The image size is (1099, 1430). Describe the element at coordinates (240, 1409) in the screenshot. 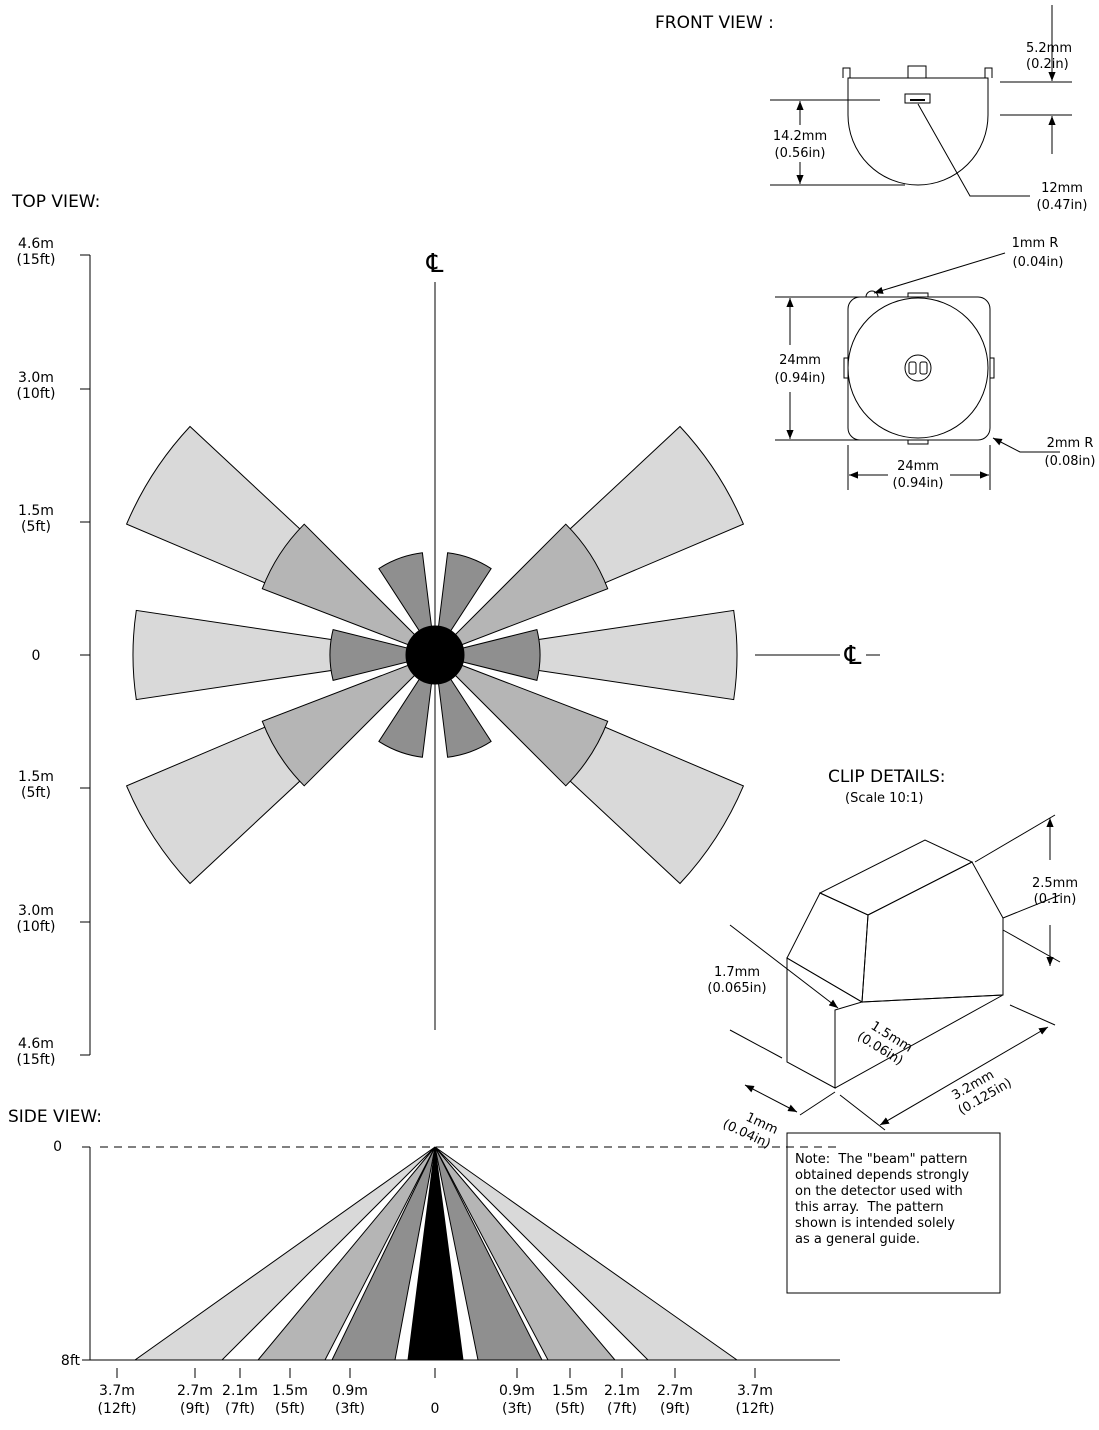

I see `x-label: (7ft)` at that location.